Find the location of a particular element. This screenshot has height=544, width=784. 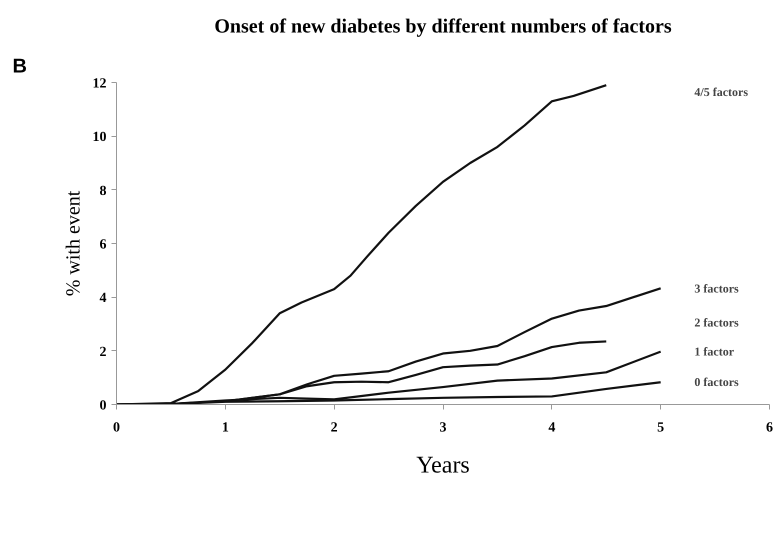

x-tick-label: 1 is located at coordinates (225, 428).